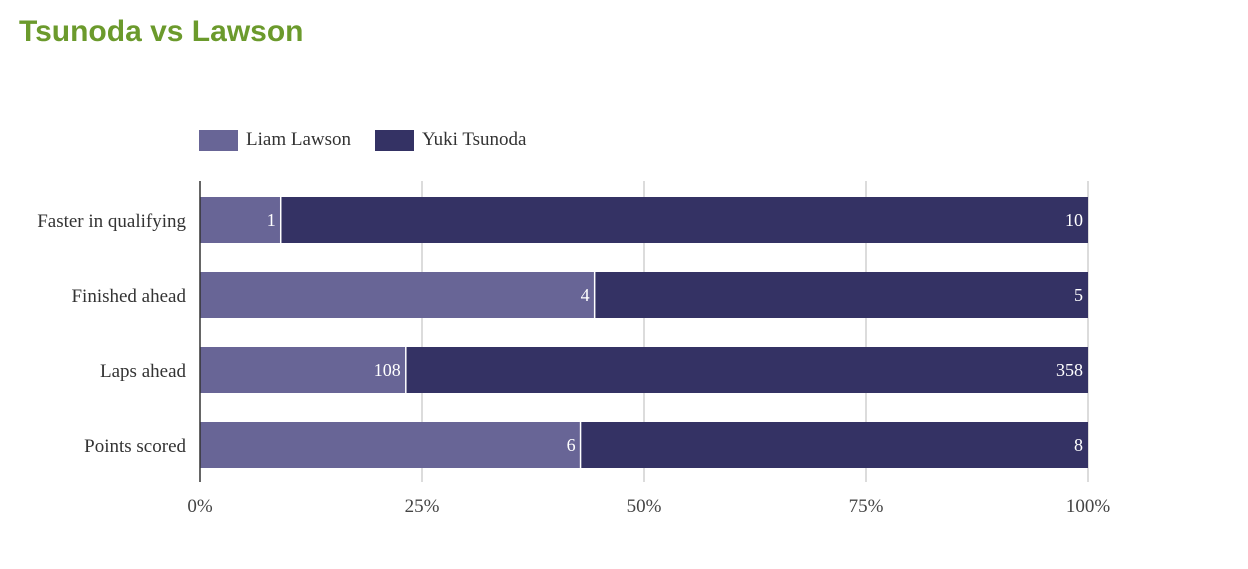 Image resolution: width=1248 pixels, height=569 pixels. Describe the element at coordinates (1069, 370) in the screenshot. I see `bar-value-label: 358` at that location.